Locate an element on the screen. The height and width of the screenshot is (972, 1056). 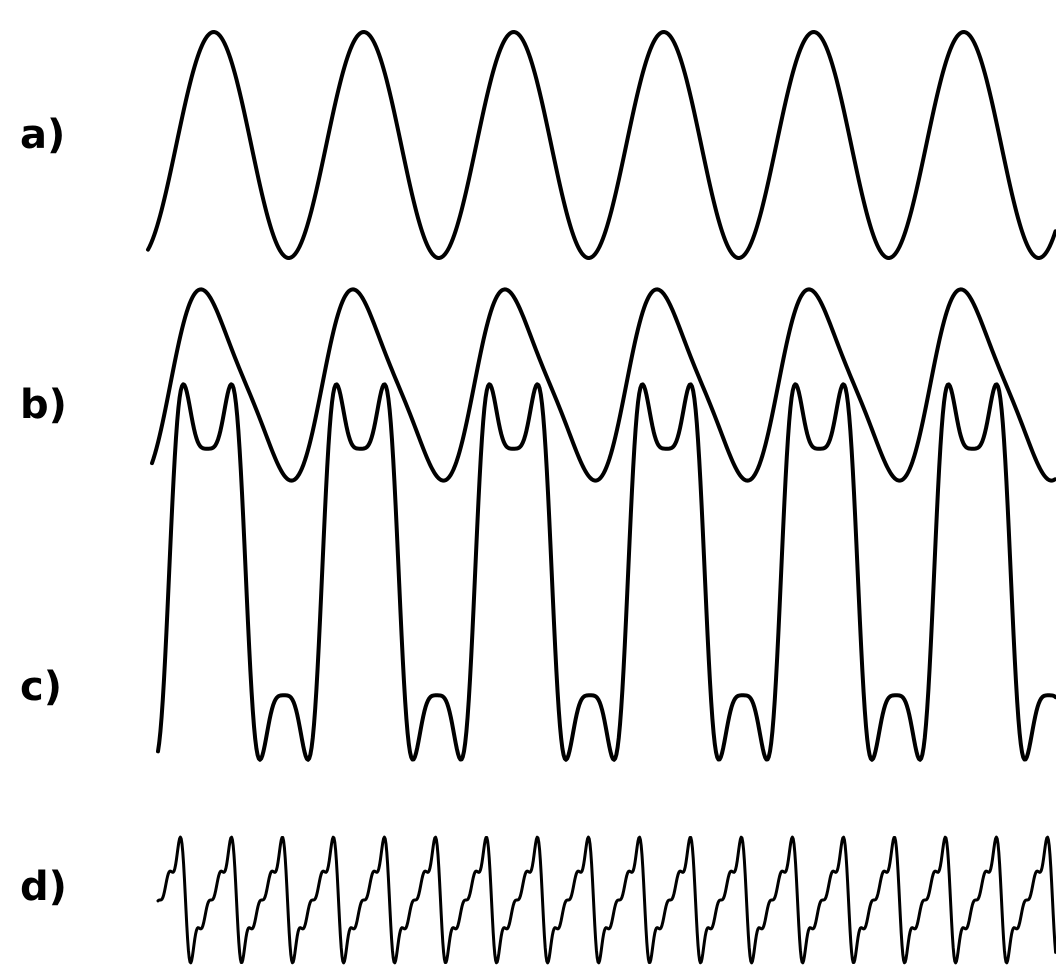
panel-a-label: a) is located at coordinates (42, 135).